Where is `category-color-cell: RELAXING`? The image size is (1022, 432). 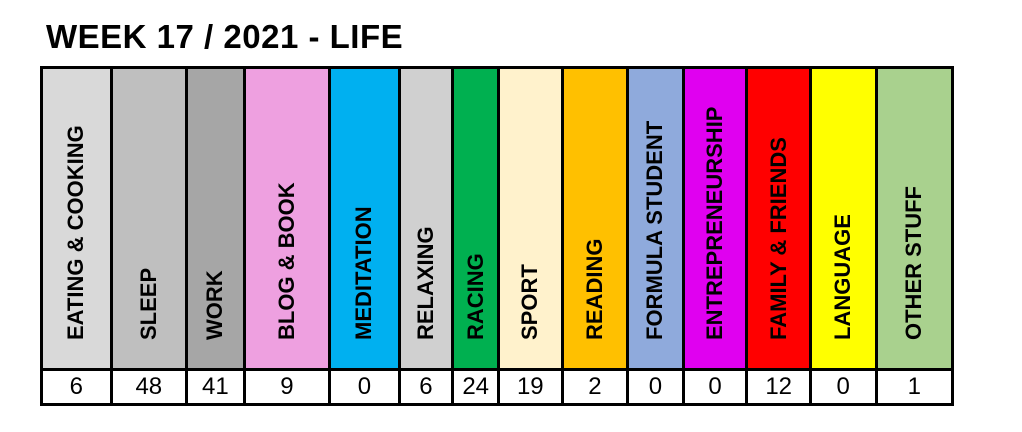 category-color-cell: RELAXING is located at coordinates (426, 220).